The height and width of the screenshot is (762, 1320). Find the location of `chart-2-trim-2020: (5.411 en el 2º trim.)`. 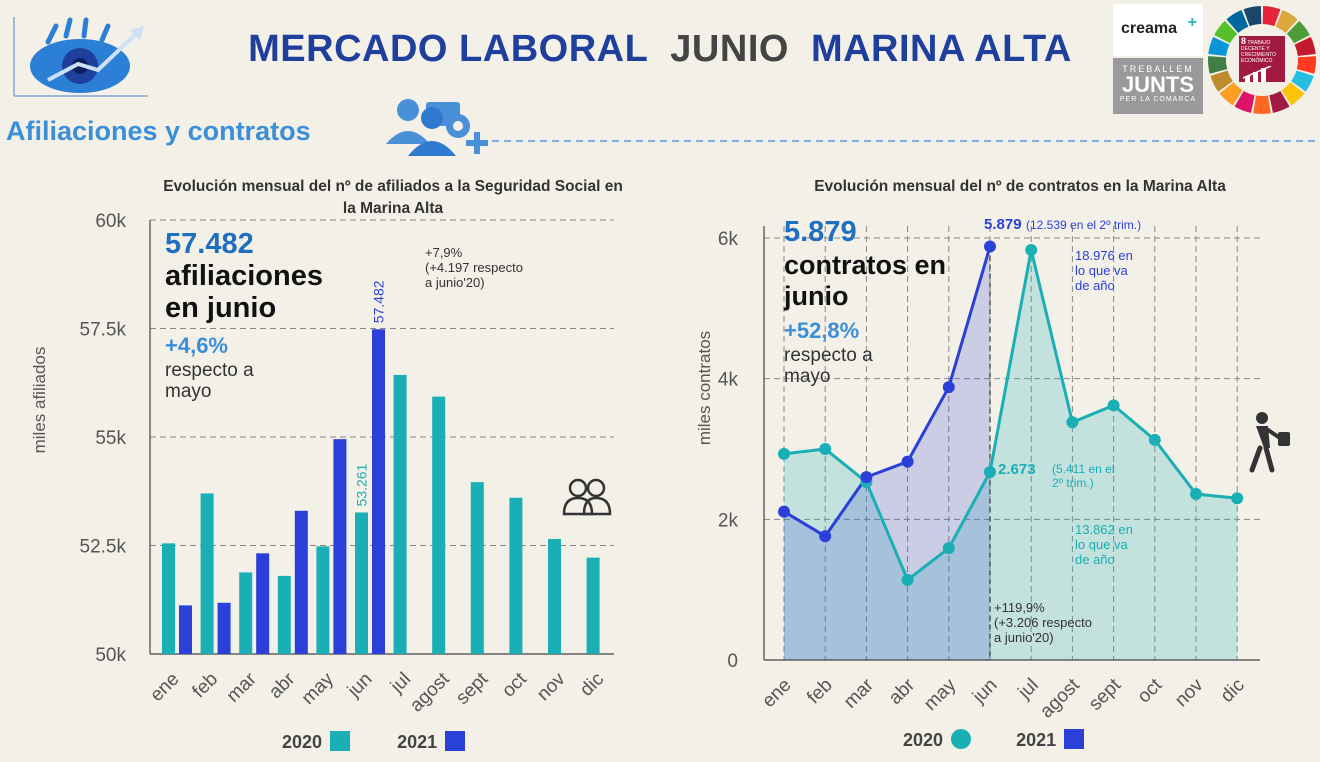

chart-2-trim-2020: (5.411 en el 2º trim.) is located at coordinates (1083, 476).